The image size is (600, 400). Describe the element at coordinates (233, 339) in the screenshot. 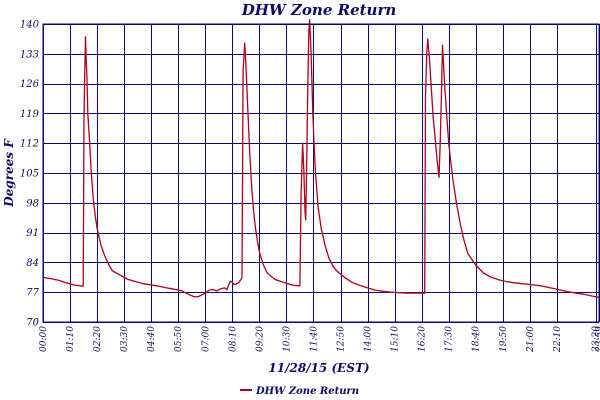

I see `x-tick-label: 08:10` at that location.